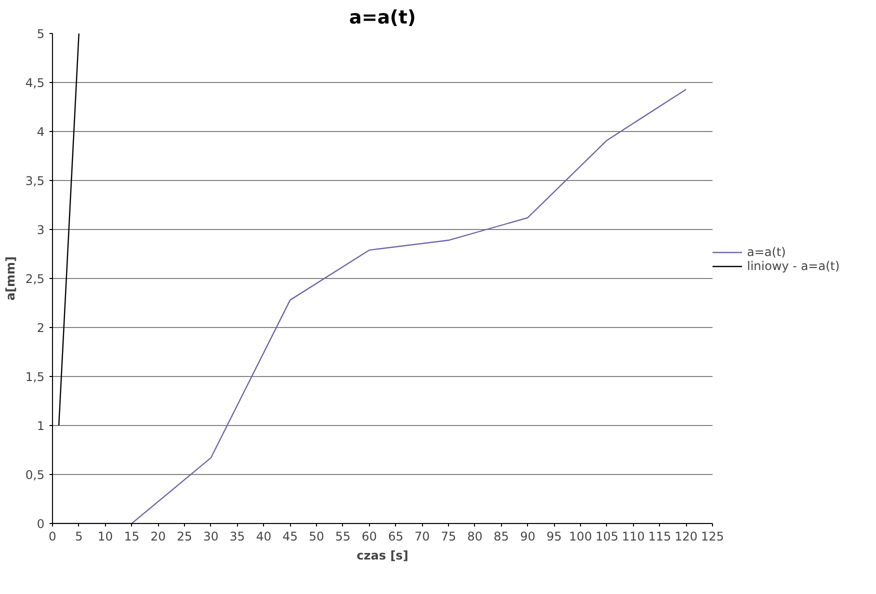 The image size is (876, 594). I want to click on x-tick-label: 95, so click(554, 537).